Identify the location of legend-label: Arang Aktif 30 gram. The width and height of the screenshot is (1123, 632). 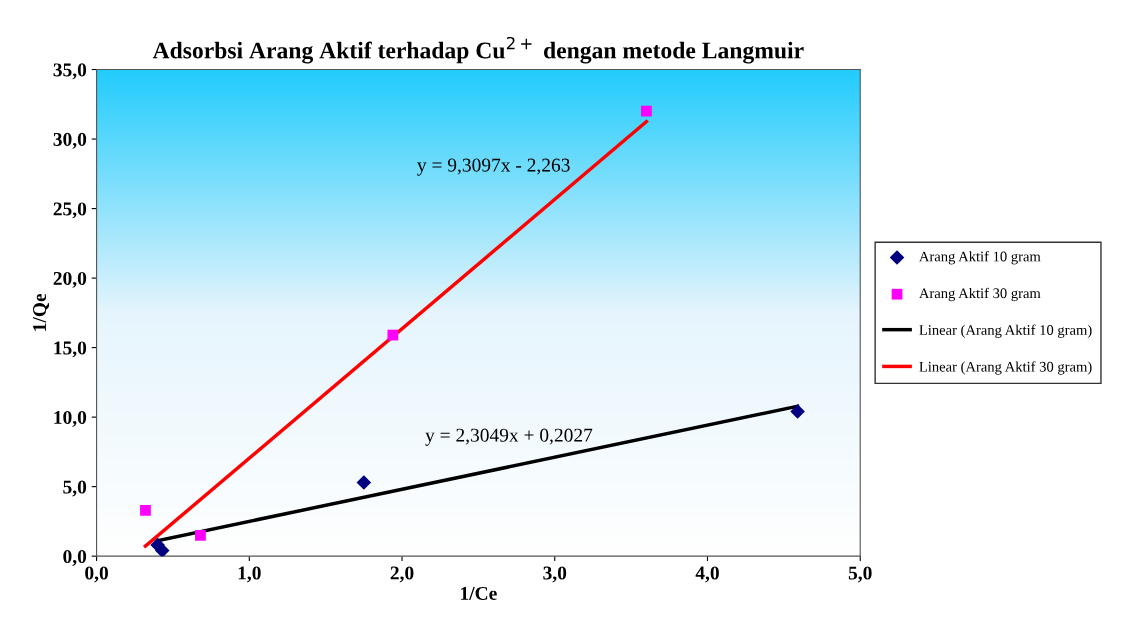
(980, 294).